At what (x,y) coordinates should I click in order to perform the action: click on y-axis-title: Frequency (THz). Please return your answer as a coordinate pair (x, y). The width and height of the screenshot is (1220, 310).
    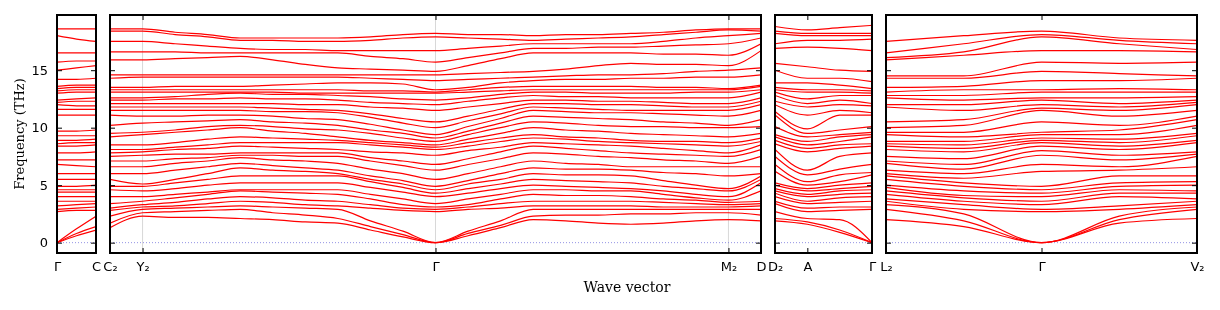
    Looking at the image, I should click on (19, 134).